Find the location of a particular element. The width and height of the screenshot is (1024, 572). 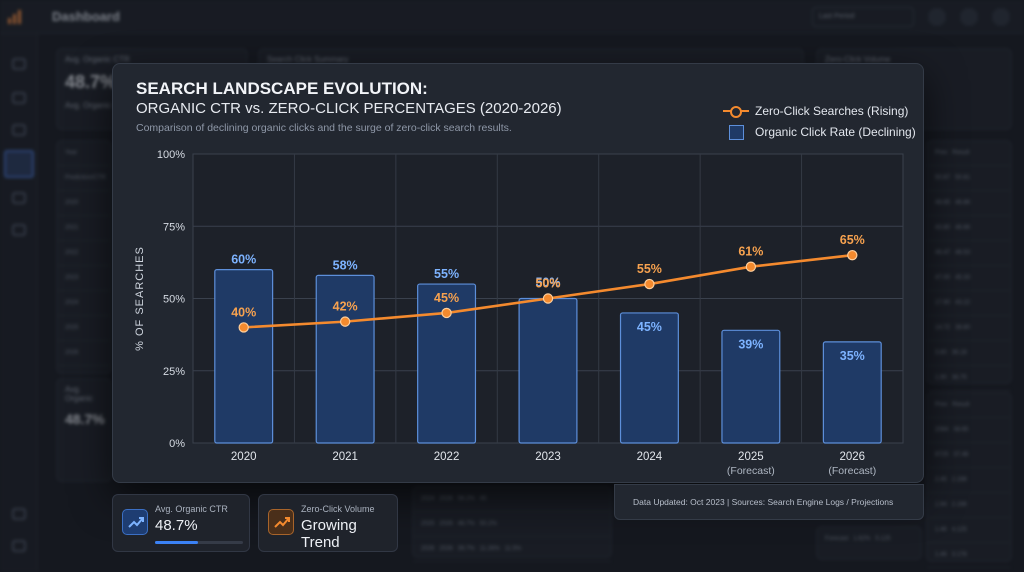

trend-up-icon is located at coordinates (135, 522).